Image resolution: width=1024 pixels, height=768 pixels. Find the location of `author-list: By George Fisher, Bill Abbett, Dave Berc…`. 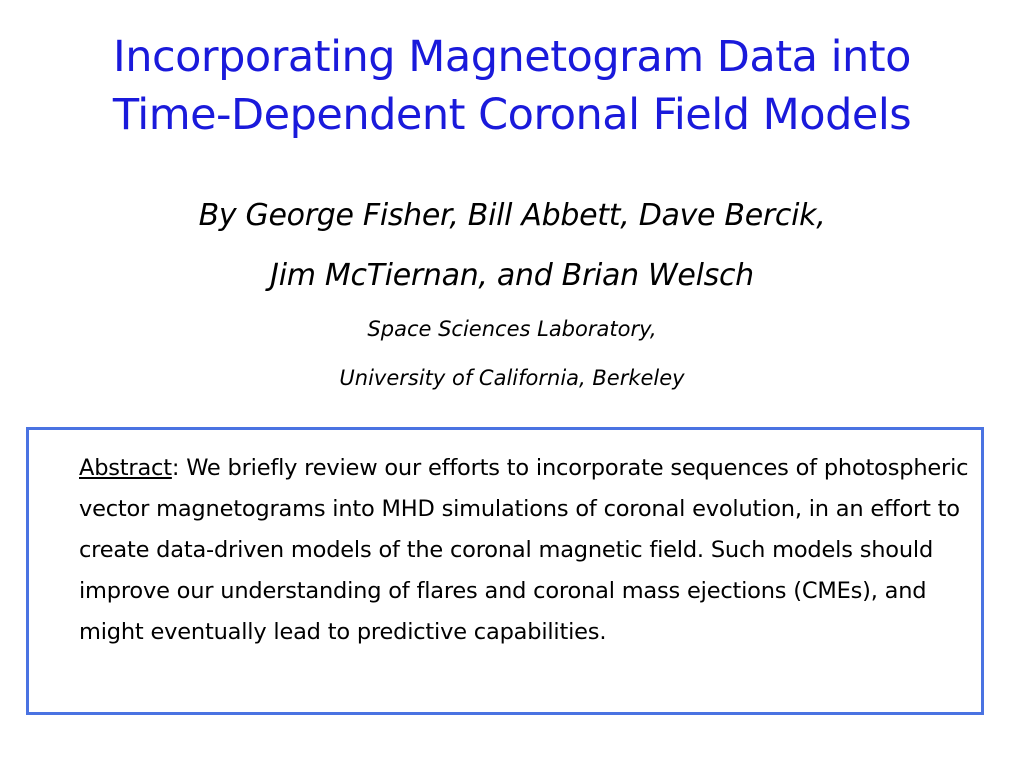

author-list: By George Fisher, Bill Abbett, Dave Berc… is located at coordinates (512, 246).